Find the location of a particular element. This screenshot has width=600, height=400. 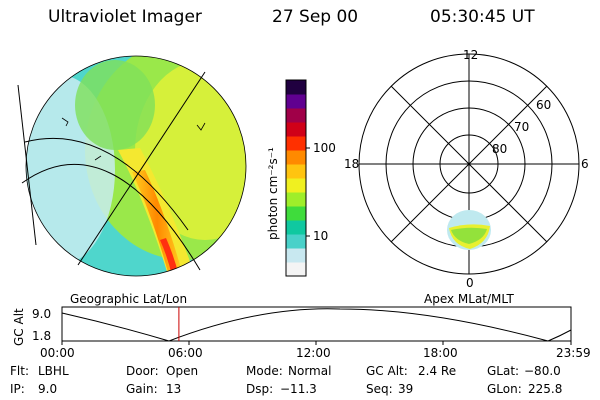

mlat-label-80: 80 is located at coordinates (500, 149).